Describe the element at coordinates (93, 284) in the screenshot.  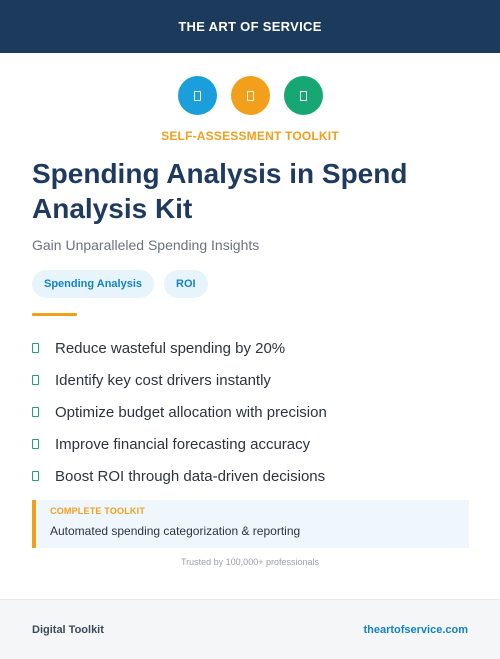
I see `tag-spending-analysis: Spending Analysis` at that location.